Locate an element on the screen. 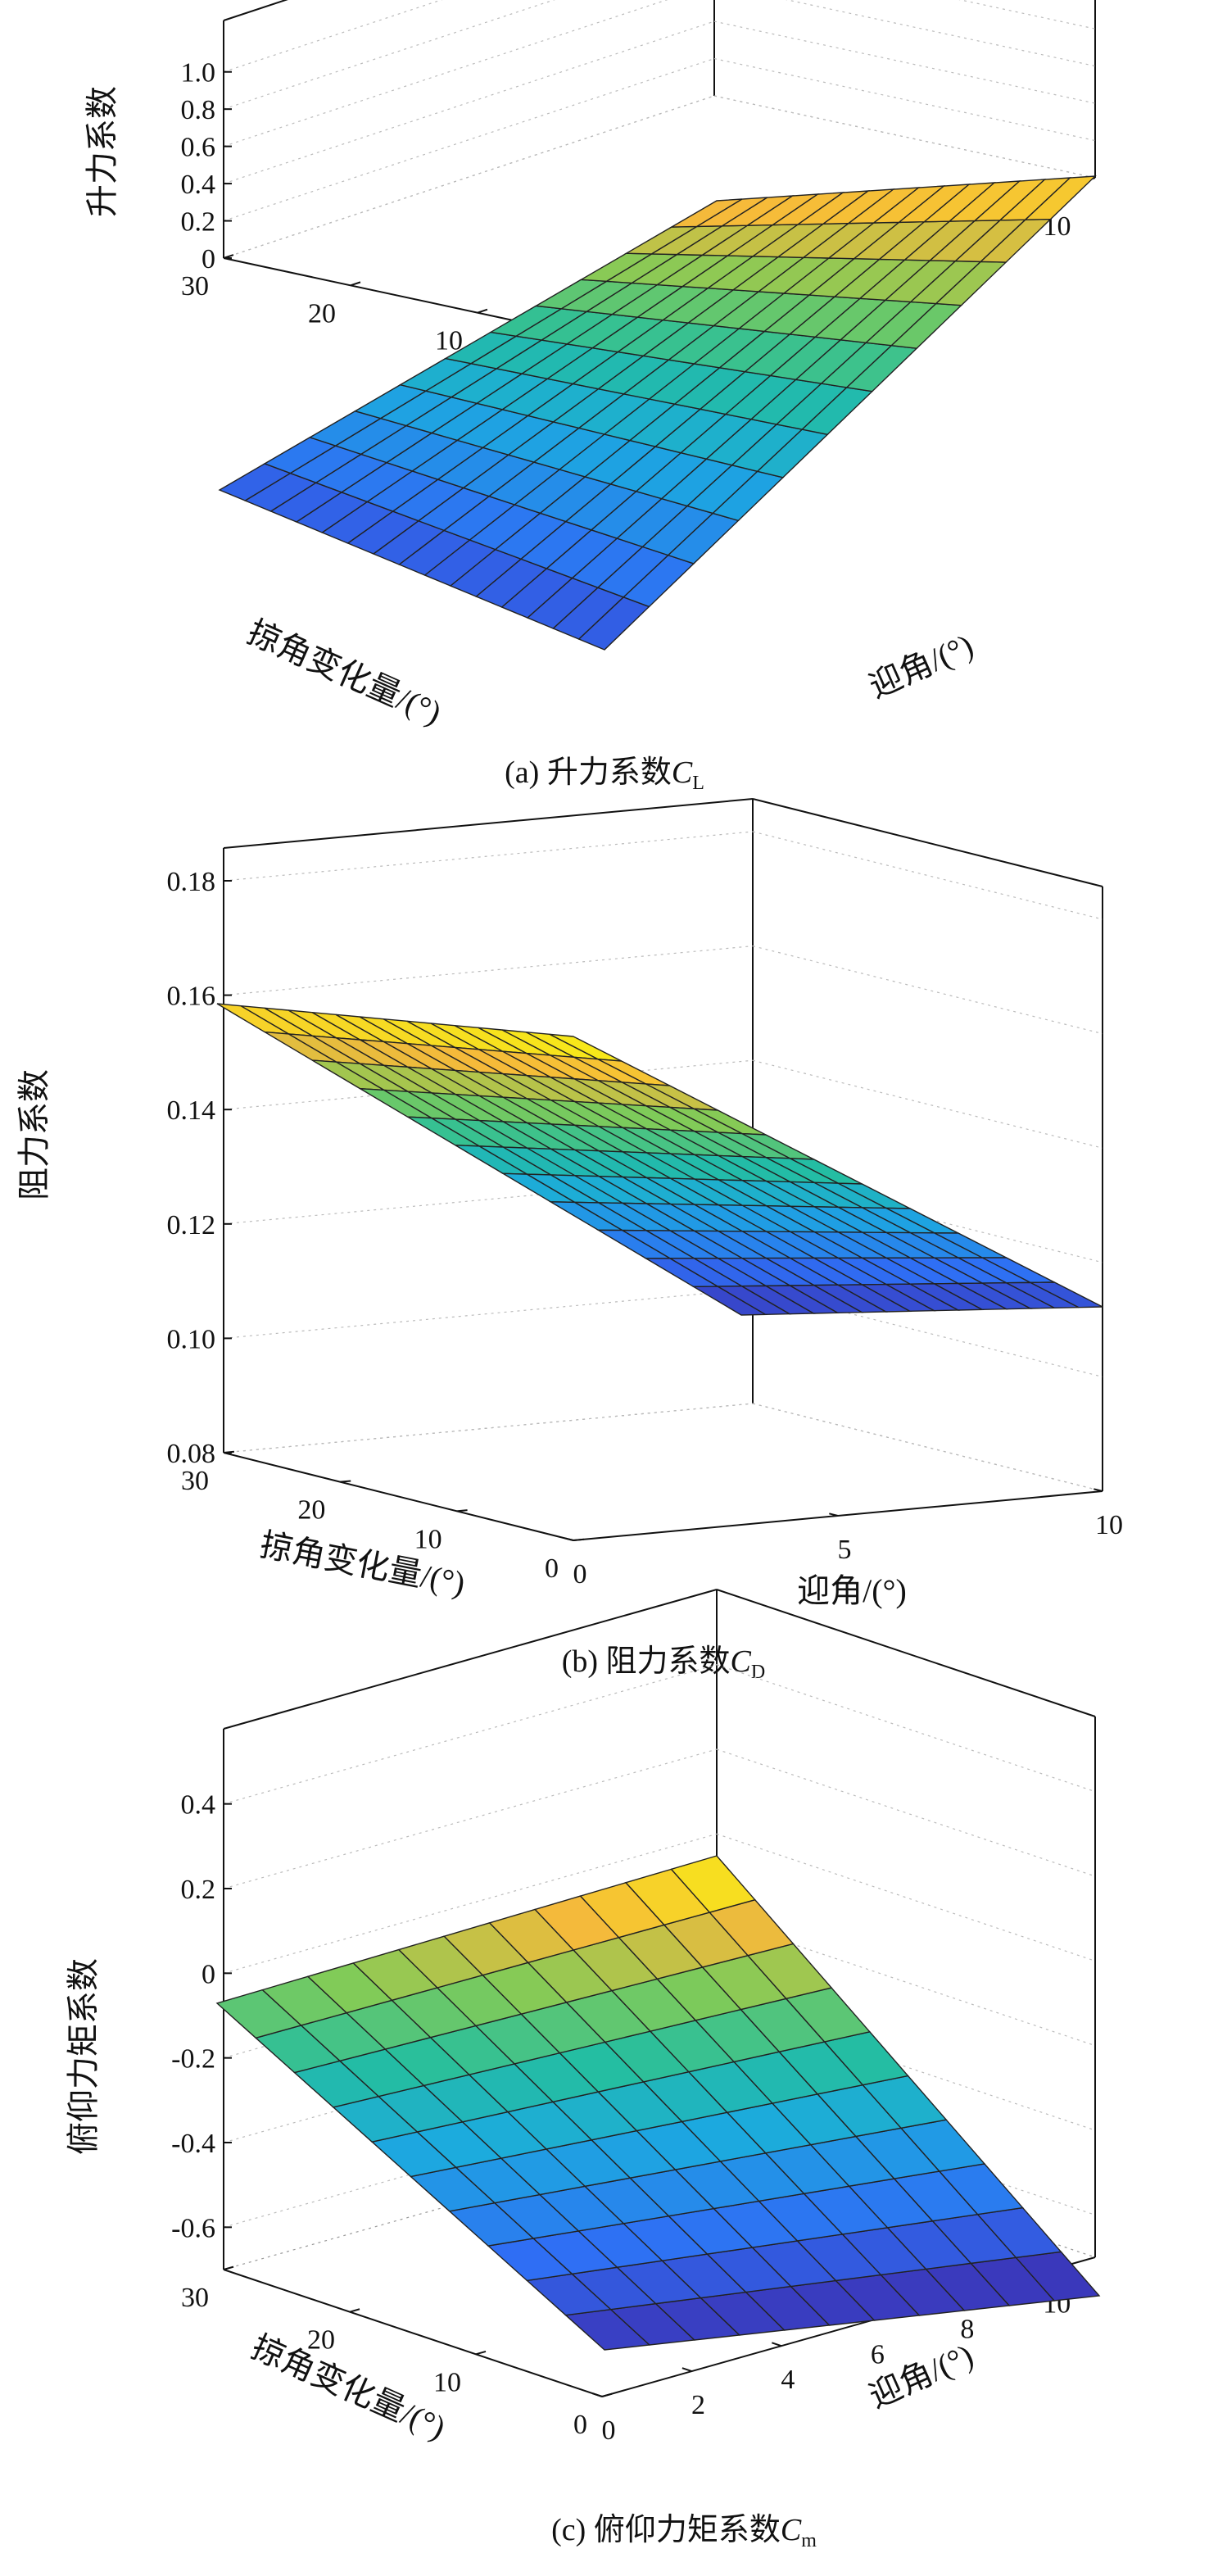  y-tick-label: 2 is located at coordinates (698, 2405).